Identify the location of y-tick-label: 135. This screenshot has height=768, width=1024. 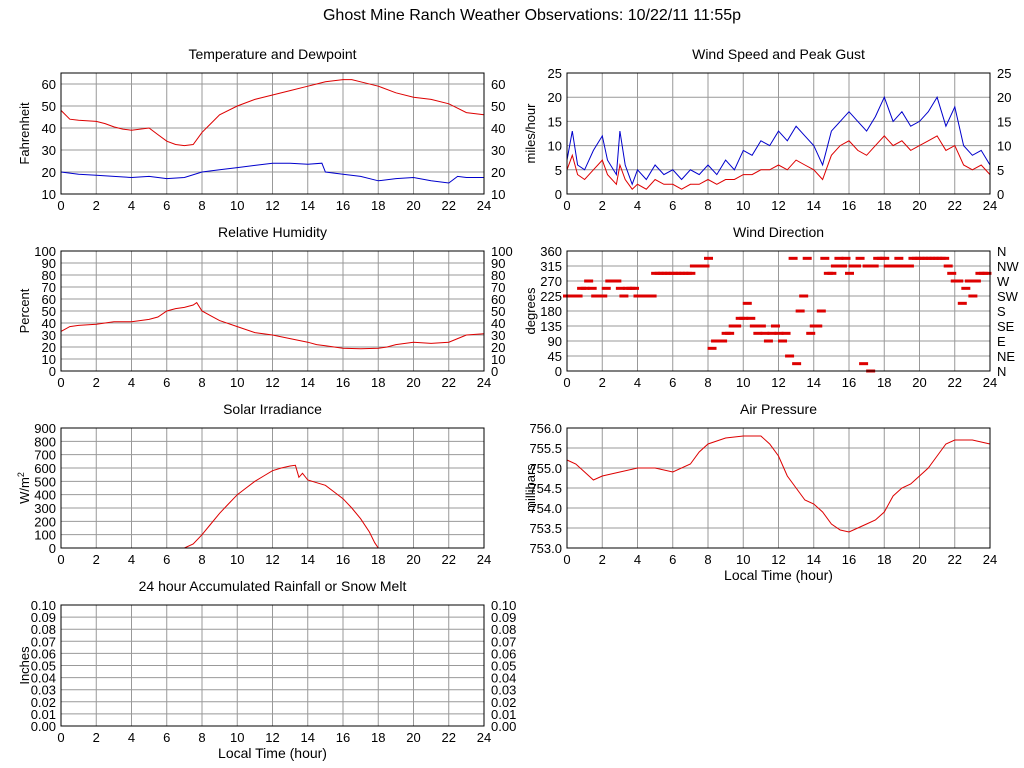
(551, 326).